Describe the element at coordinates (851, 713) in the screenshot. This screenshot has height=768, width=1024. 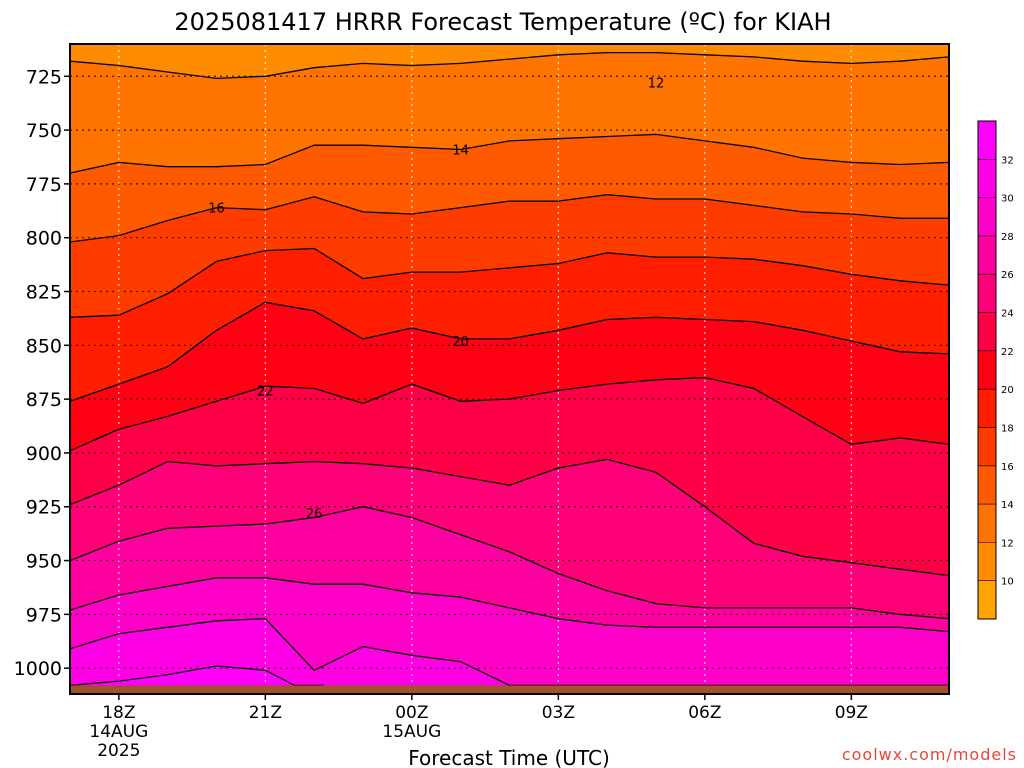
I see `x-tick-label: 09Z` at that location.